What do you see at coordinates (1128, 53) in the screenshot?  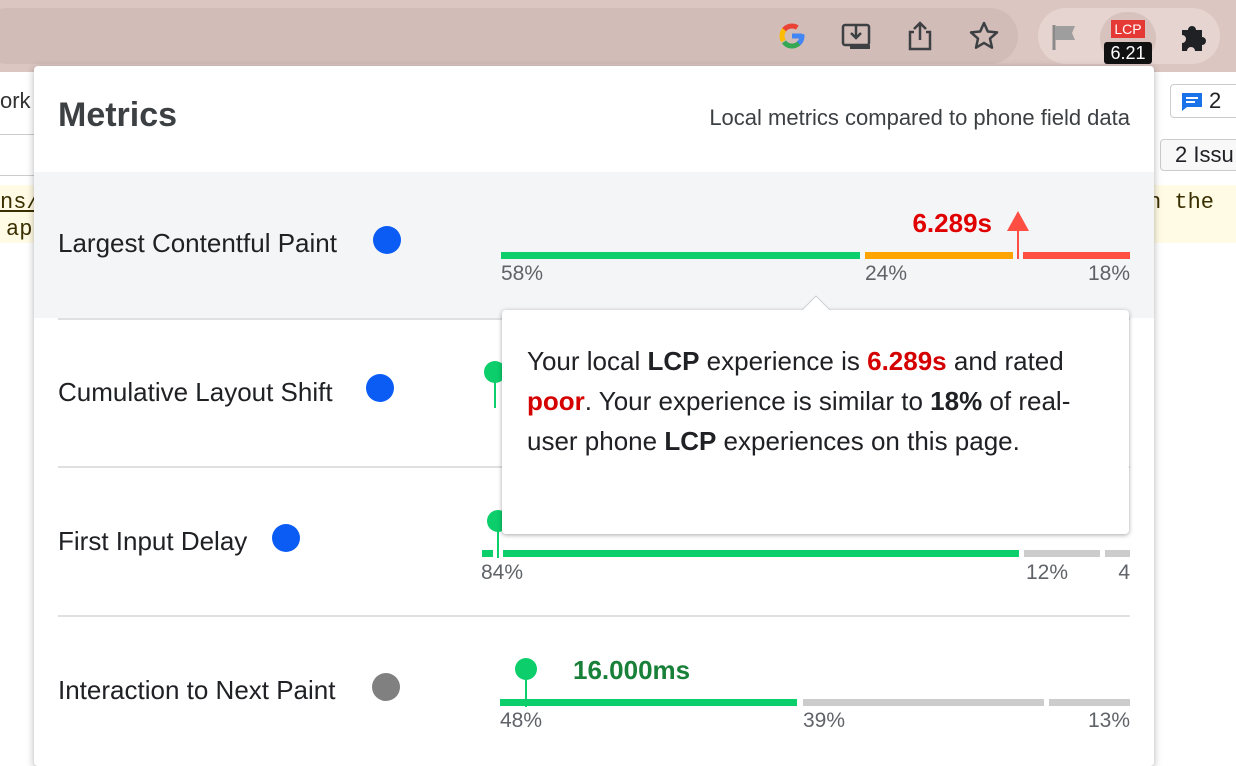 I see `extension-badge-value: 6.21` at bounding box center [1128, 53].